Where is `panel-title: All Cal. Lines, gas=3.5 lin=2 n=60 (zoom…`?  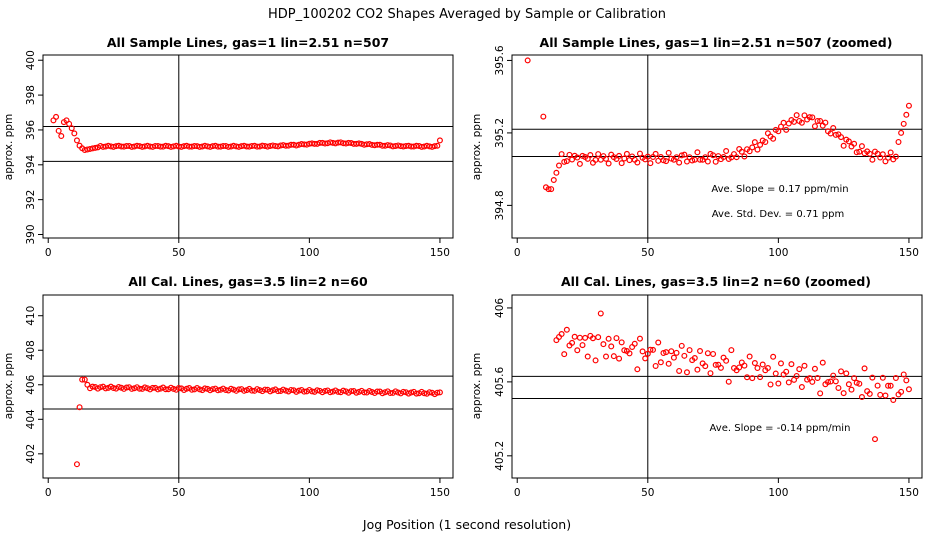 panel-title: All Cal. Lines, gas=3.5 lin=2 n=60 (zoom… is located at coordinates (716, 281).